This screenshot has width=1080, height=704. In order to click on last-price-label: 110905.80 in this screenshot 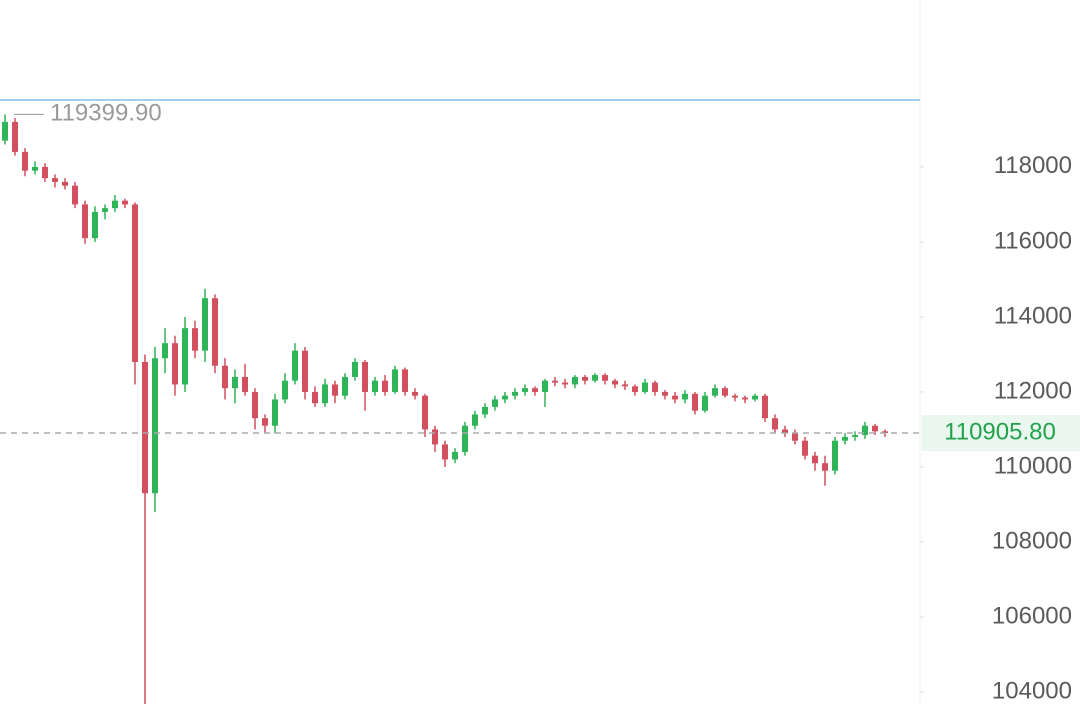, I will do `click(1000, 431)`.